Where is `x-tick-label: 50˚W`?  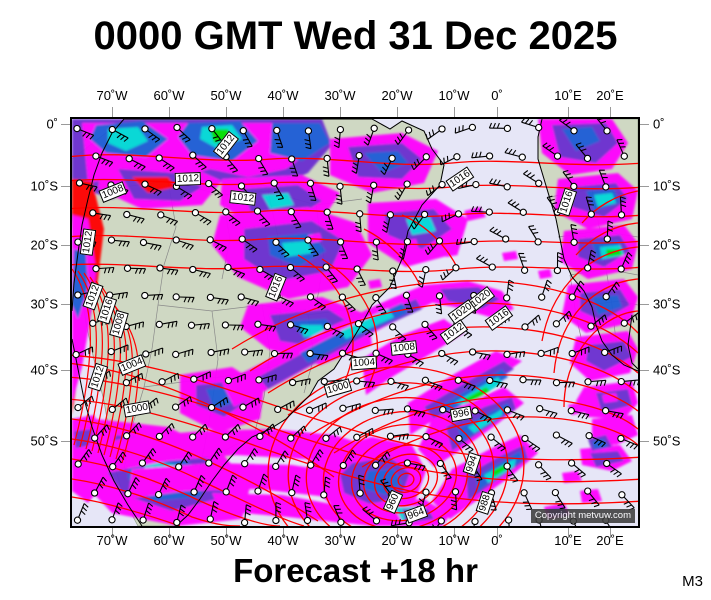 x-tick-label: 50˚W is located at coordinates (226, 540).